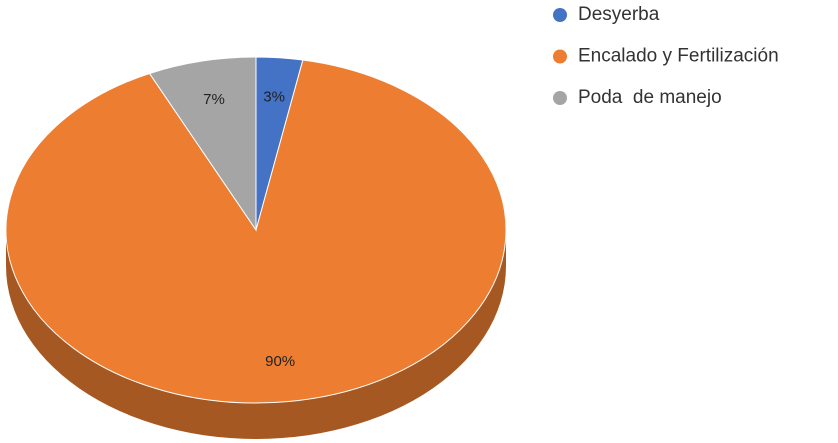 This screenshot has width=838, height=443. I want to click on data-label: 3%, so click(274, 96).